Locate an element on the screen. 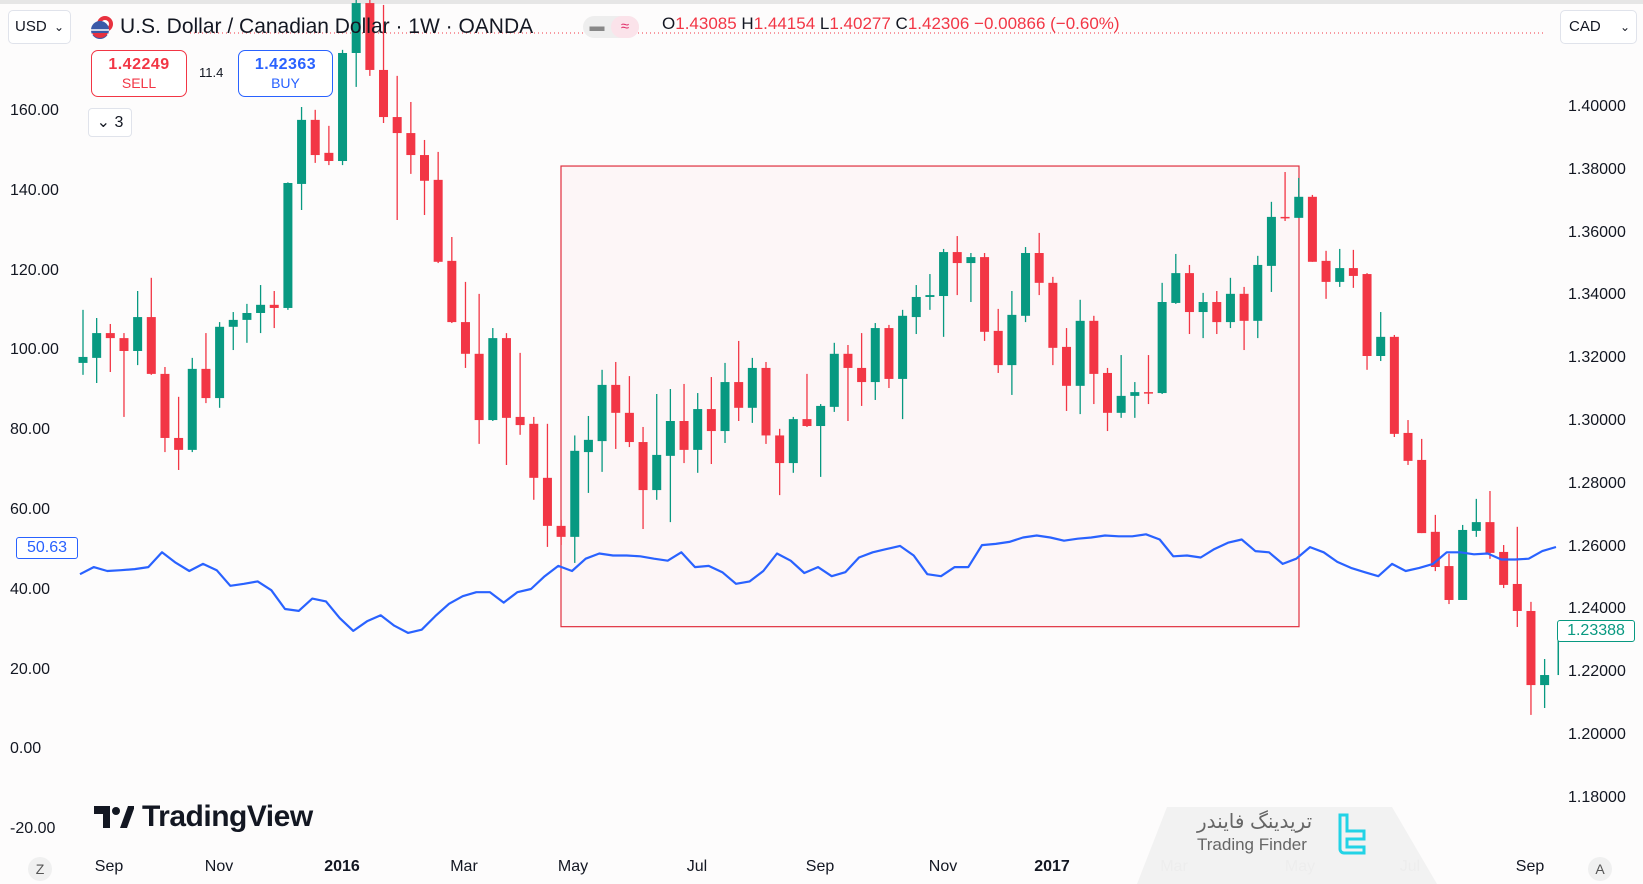 This screenshot has width=1643, height=884. tradingview-logo: TradingView is located at coordinates (203, 817).